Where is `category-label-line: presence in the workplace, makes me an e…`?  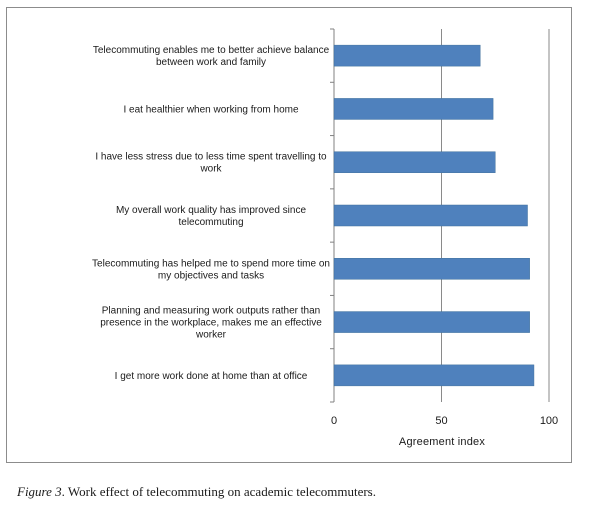 category-label-line: presence in the workplace, makes me an e… is located at coordinates (211, 323).